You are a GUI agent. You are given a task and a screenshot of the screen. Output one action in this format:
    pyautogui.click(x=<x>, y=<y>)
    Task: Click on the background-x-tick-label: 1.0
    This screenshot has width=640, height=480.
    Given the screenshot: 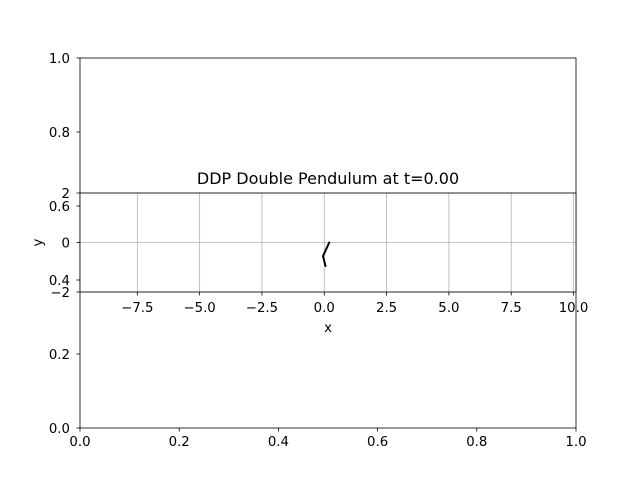 What is the action you would take?
    pyautogui.click(x=575, y=442)
    